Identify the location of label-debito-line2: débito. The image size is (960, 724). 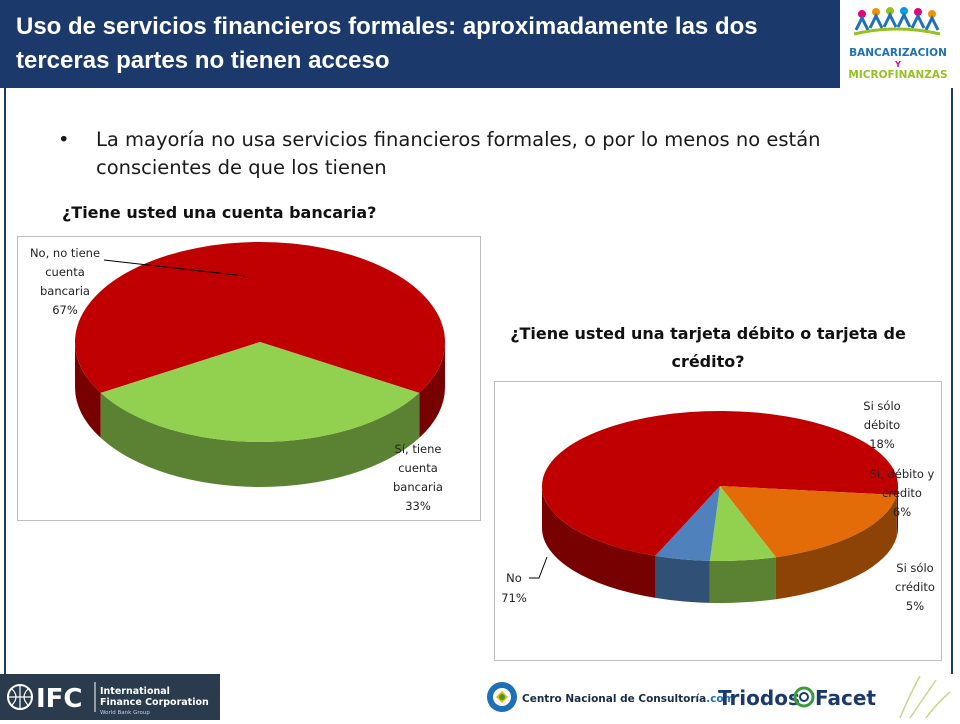
(882, 425).